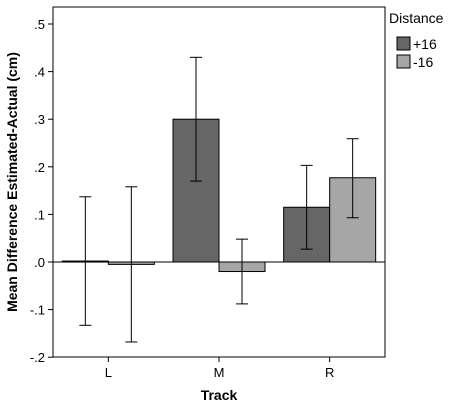 This screenshot has height=408, width=453. What do you see at coordinates (219, 395) in the screenshot?
I see `x-axis-title: Track` at bounding box center [219, 395].